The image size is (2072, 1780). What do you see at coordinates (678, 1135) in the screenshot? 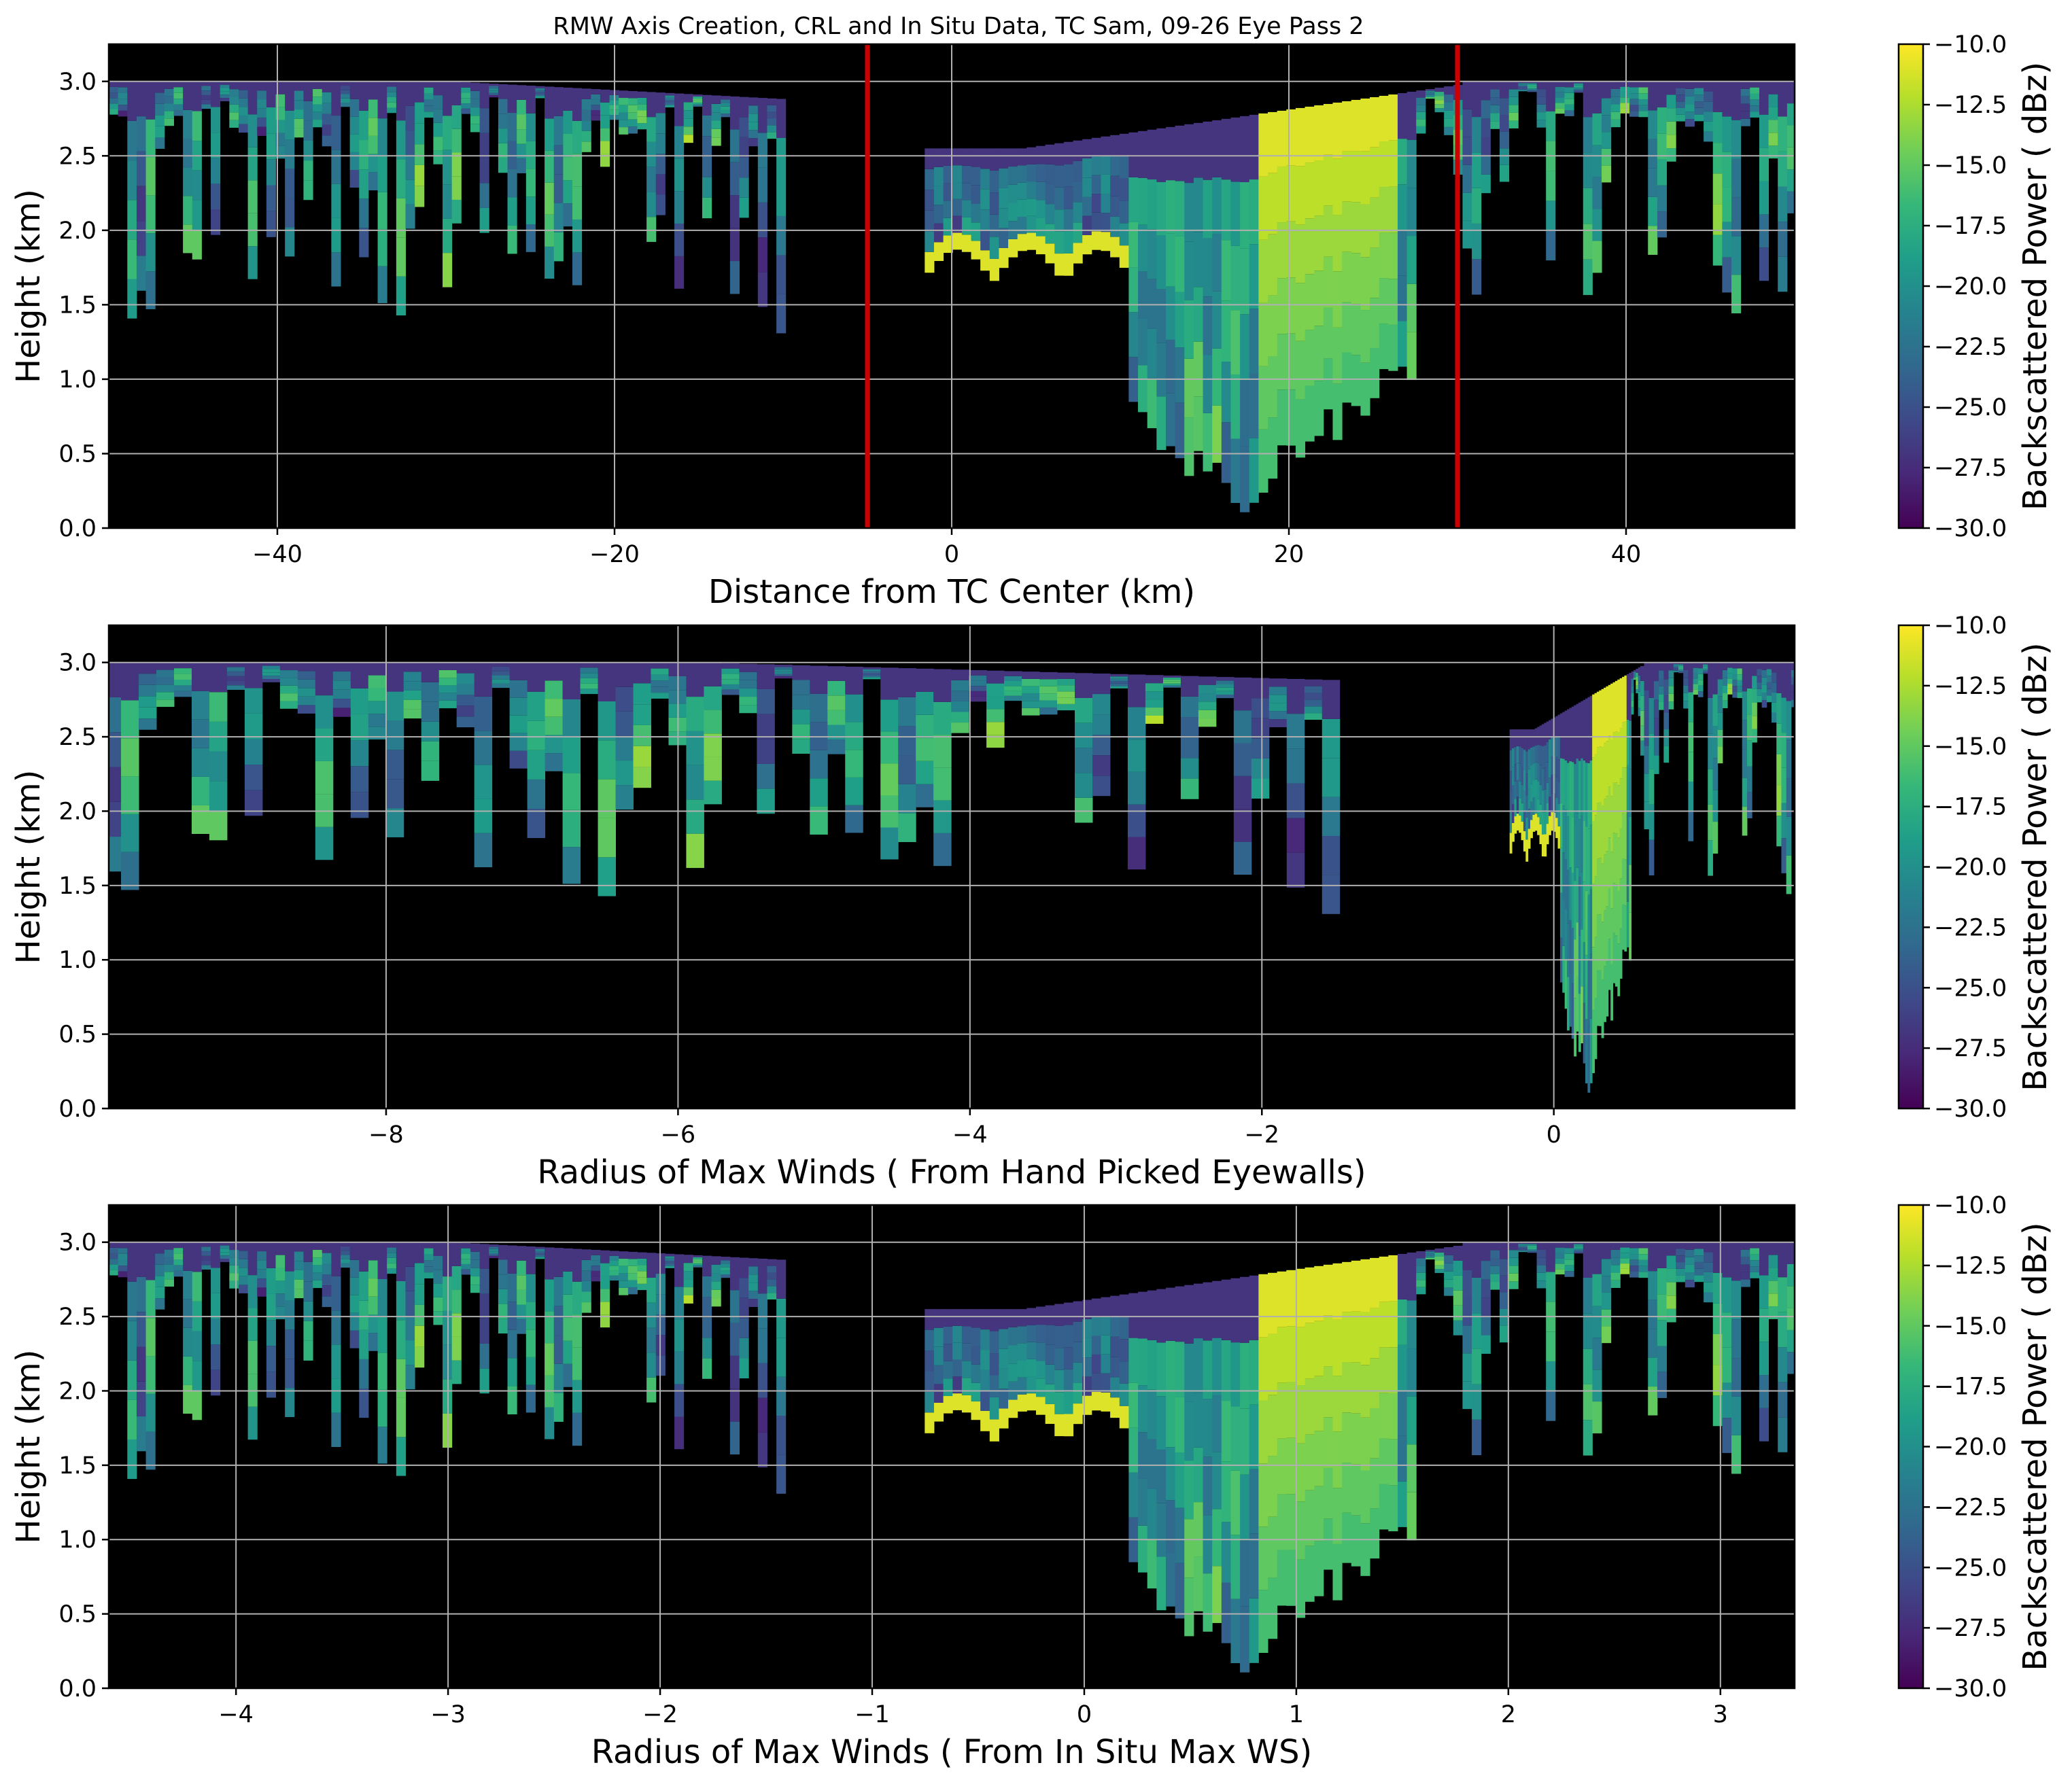
I see `x-tick-label: −6` at bounding box center [678, 1135].